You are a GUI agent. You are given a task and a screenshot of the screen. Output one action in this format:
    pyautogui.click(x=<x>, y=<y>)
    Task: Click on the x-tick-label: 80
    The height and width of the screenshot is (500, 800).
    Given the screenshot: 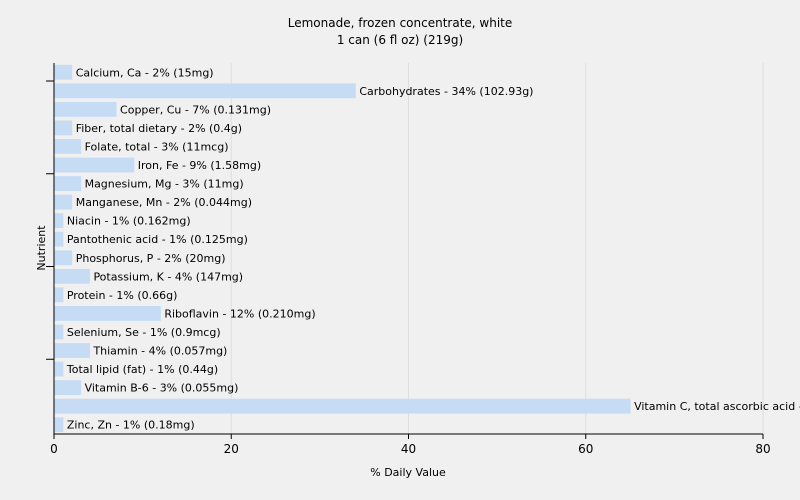 What is the action you would take?
    pyautogui.click(x=762, y=449)
    